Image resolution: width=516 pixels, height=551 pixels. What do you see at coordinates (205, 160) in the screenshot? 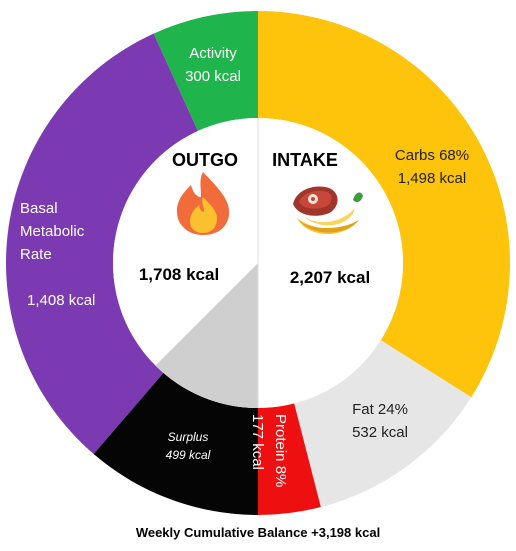
I see `outgo-title: OUTGO` at bounding box center [205, 160].